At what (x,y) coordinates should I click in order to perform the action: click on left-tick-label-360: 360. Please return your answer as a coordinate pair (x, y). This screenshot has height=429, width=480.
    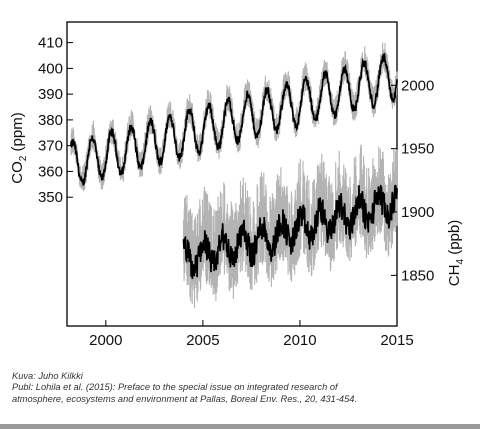
    Looking at the image, I should click on (50, 171).